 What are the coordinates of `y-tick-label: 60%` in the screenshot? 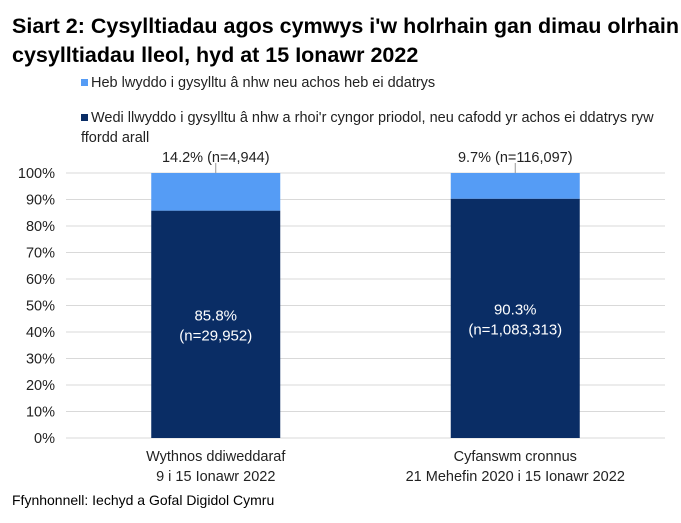 It's located at (40, 280).